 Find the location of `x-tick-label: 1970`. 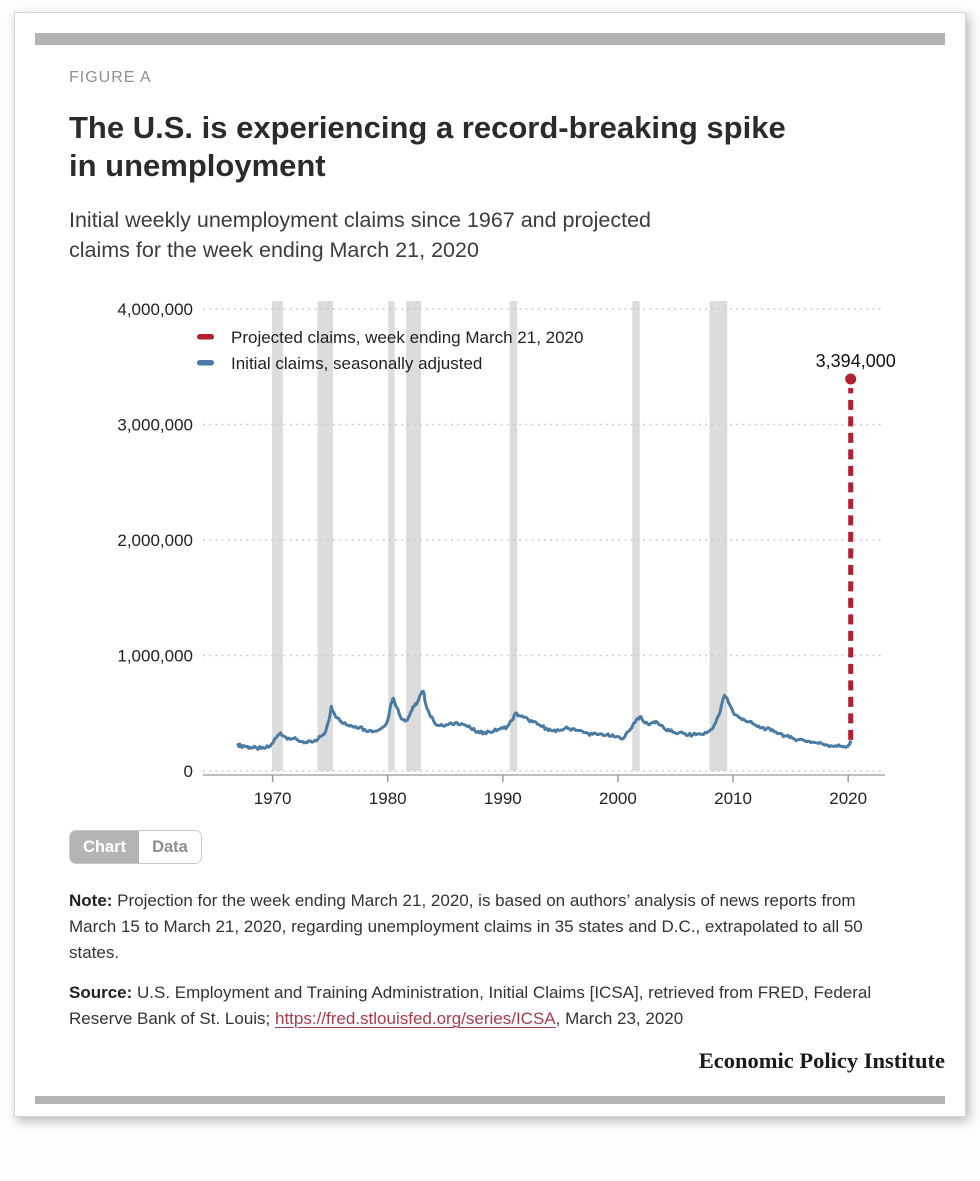

x-tick-label: 1970 is located at coordinates (273, 798).